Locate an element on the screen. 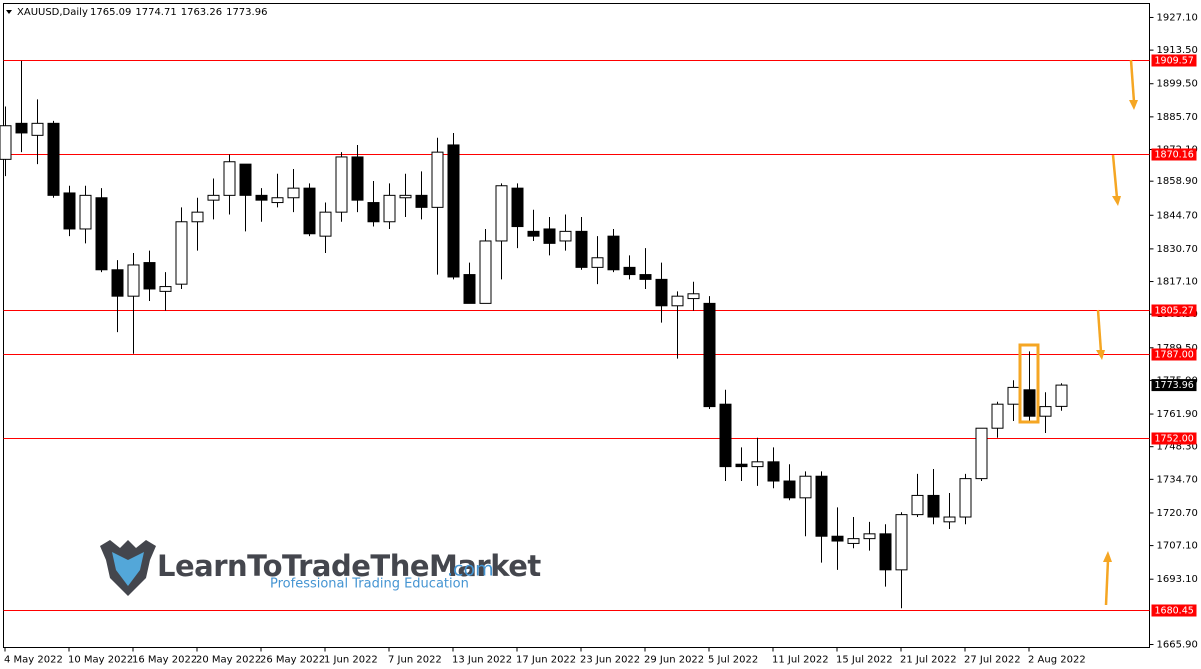  x-tick-label: 29 Jun 2022 is located at coordinates (674, 660).